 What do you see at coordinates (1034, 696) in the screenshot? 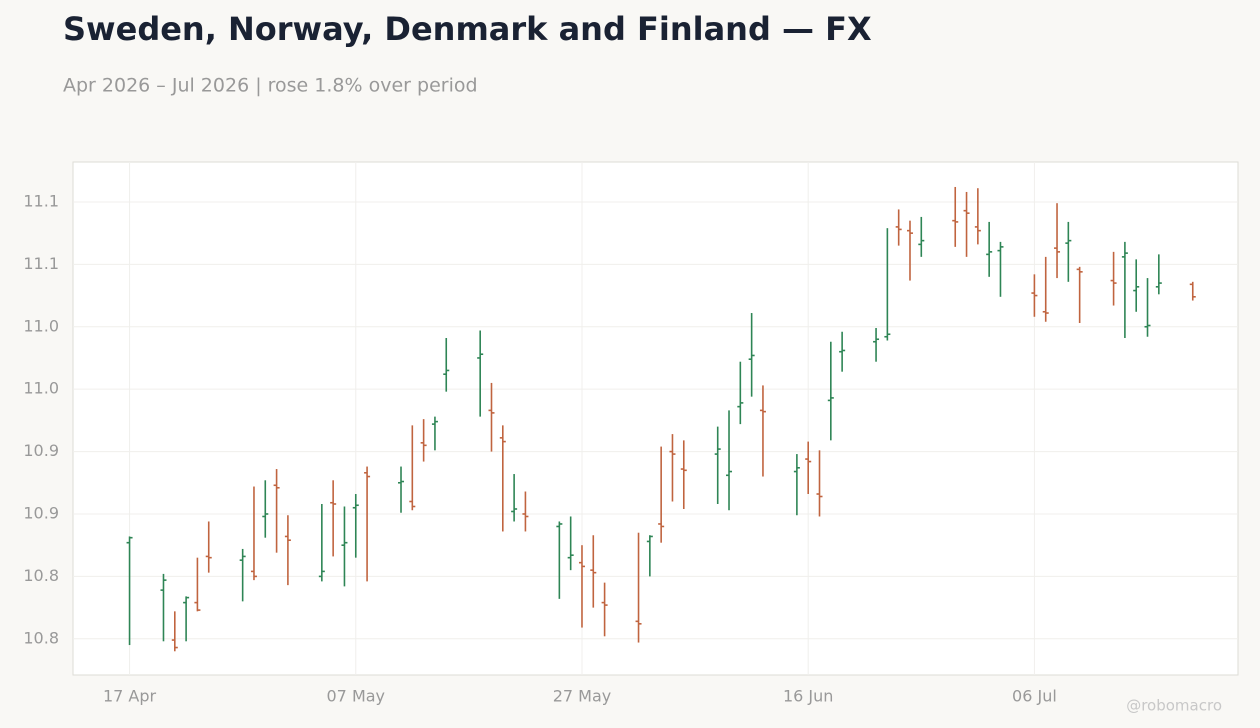
I see `x-tick-label: 06 Jul` at bounding box center [1034, 696].